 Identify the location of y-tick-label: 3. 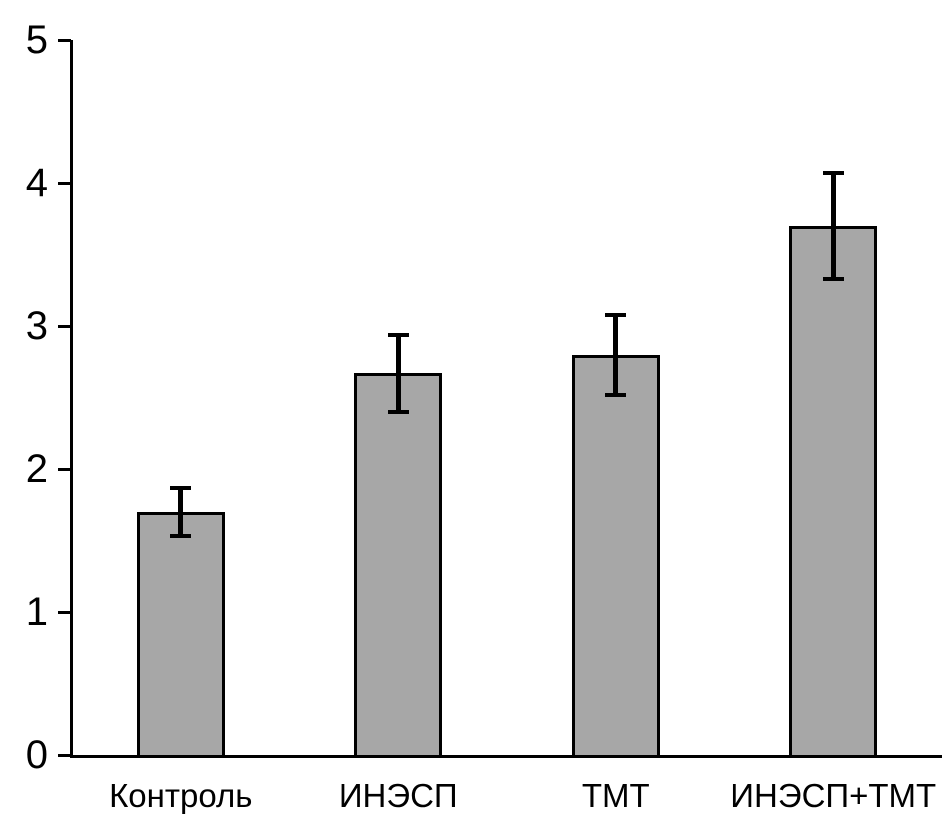
(36, 326).